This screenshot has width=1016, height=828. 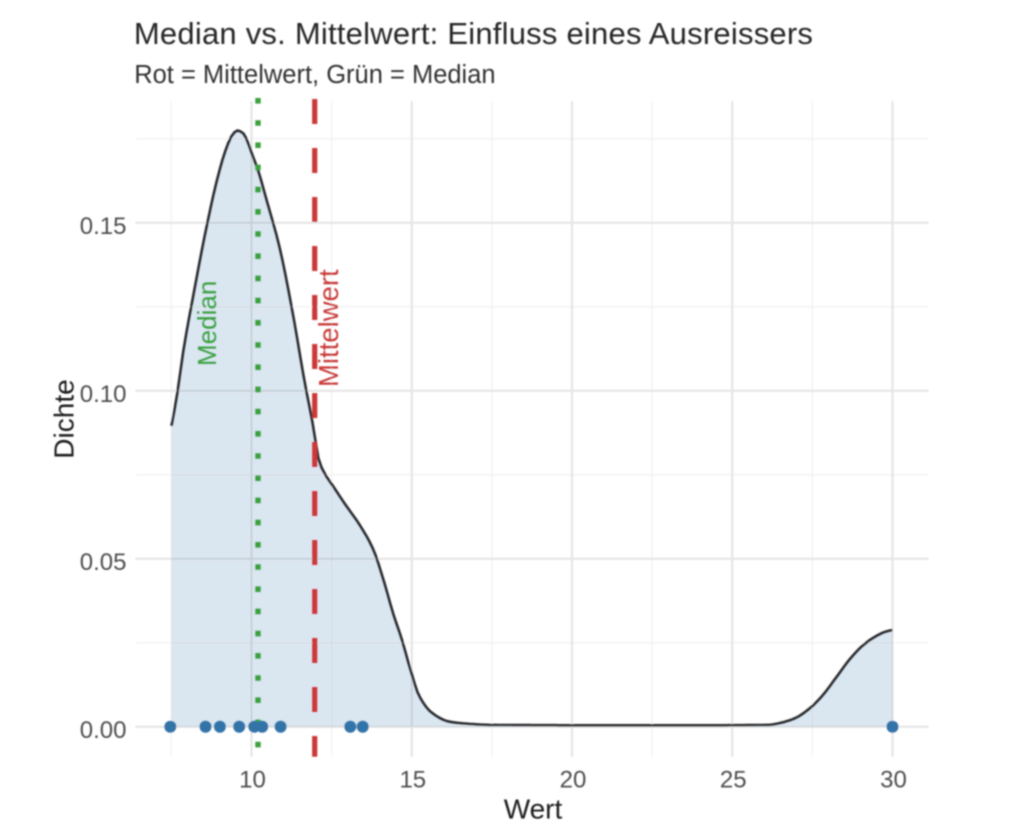 What do you see at coordinates (103, 730) in the screenshot?
I see `svg-text: 0.00` at bounding box center [103, 730].